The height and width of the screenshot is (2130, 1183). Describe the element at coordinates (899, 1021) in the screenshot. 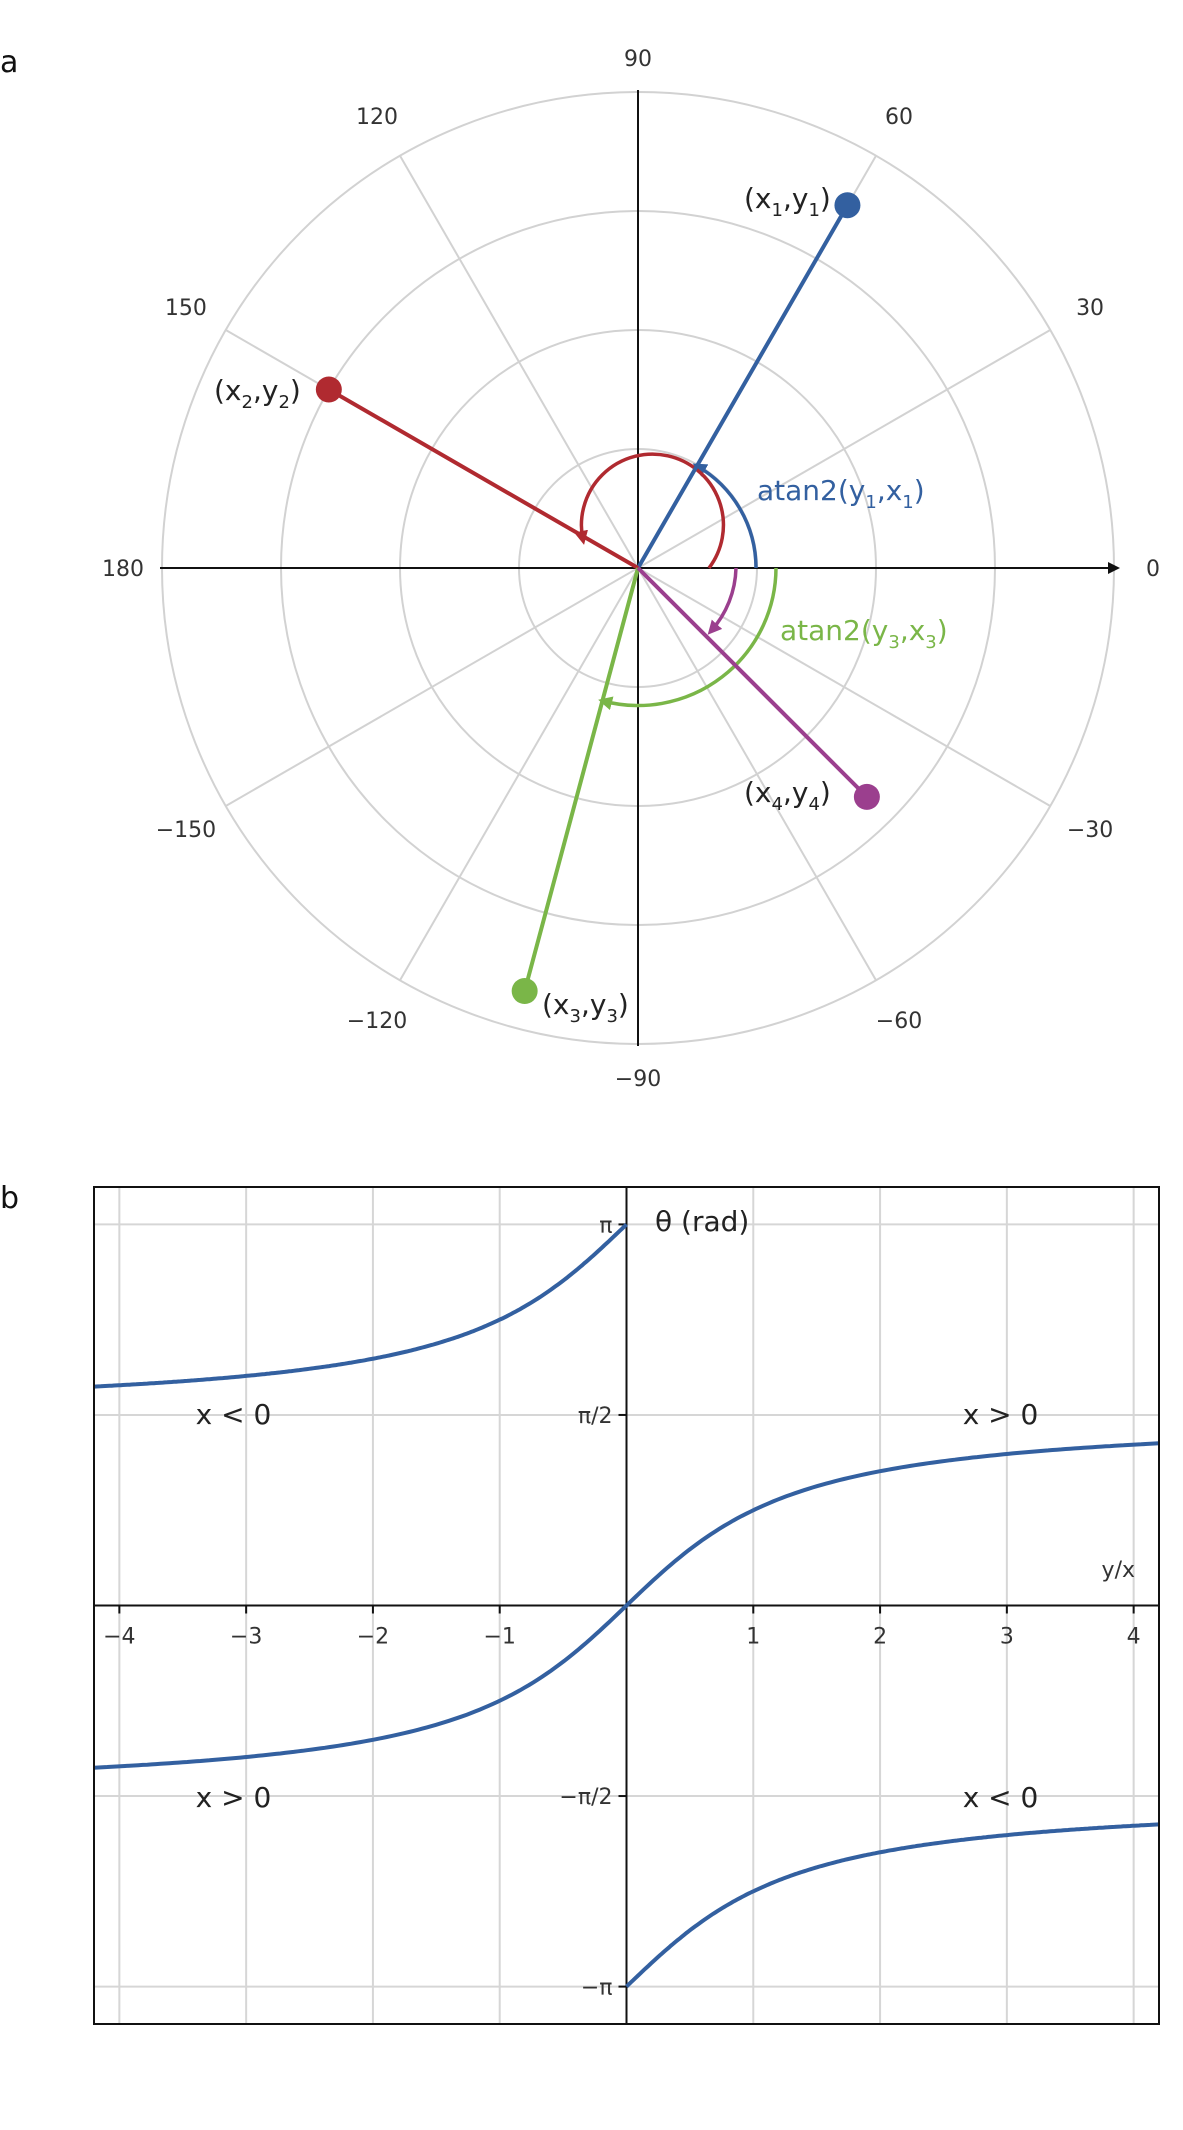

I see `angle-tick-label: −60` at that location.